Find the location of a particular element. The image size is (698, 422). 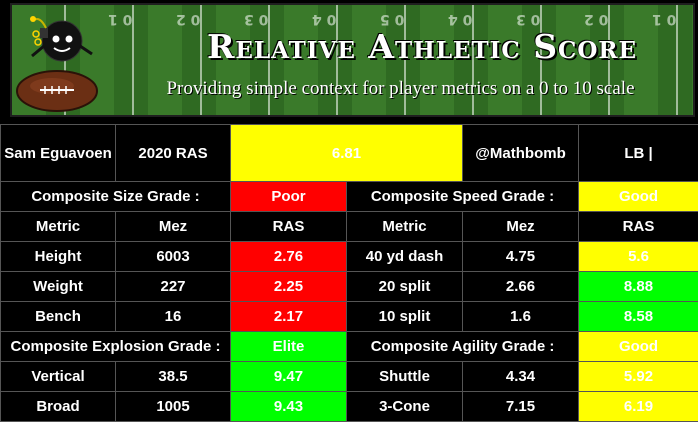

metric-name: Vertical is located at coordinates (58, 377).